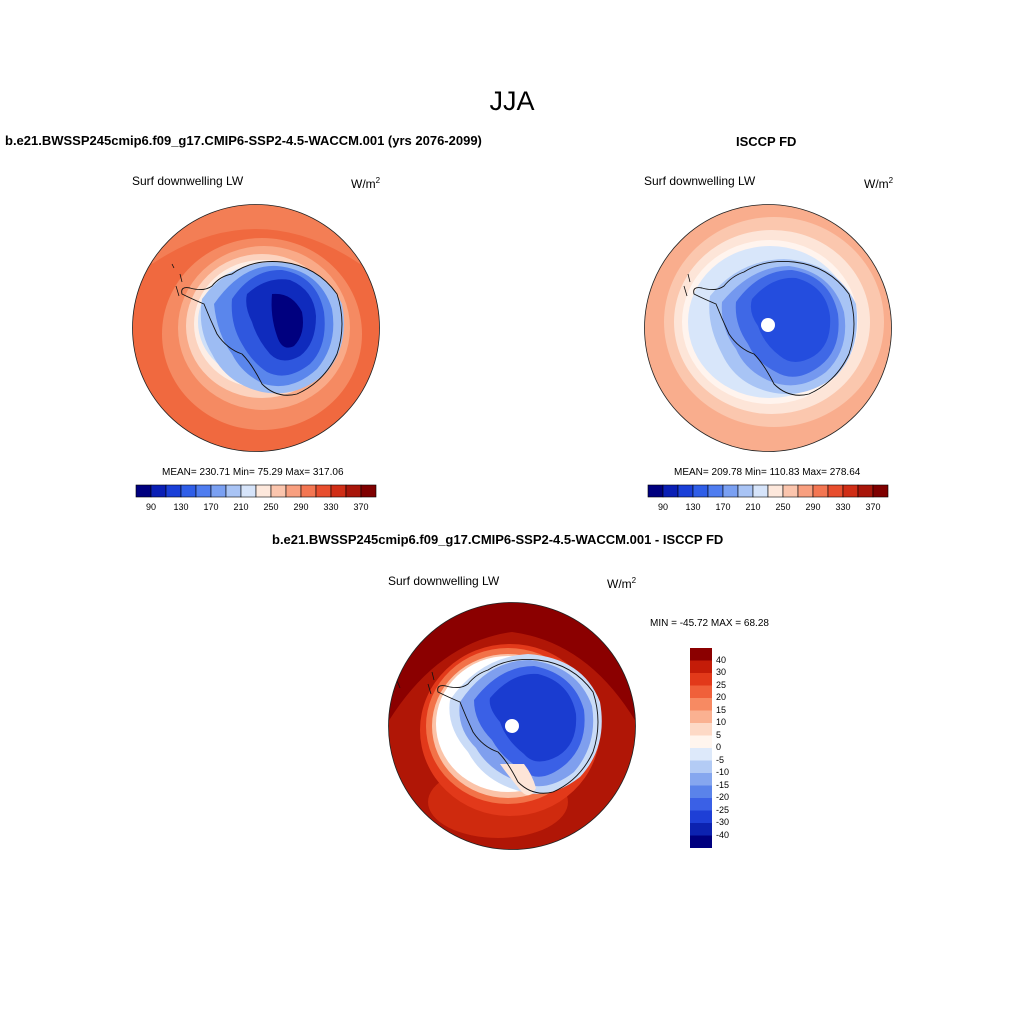 This screenshot has width=1024, height=1024. Describe the element at coordinates (700, 181) in the screenshot. I see `panel-2-variable-label: Surf downwelling LW` at that location.